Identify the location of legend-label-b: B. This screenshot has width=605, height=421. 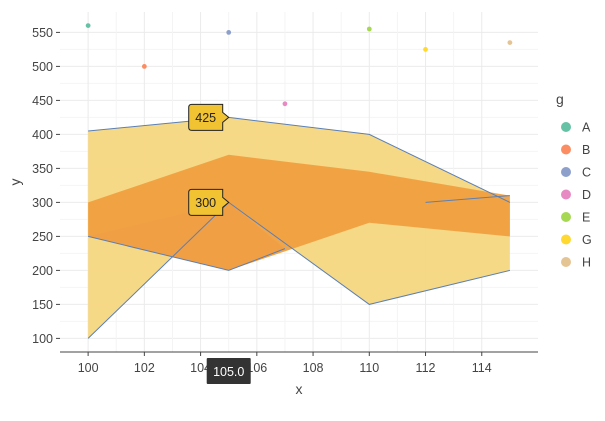
(586, 150).